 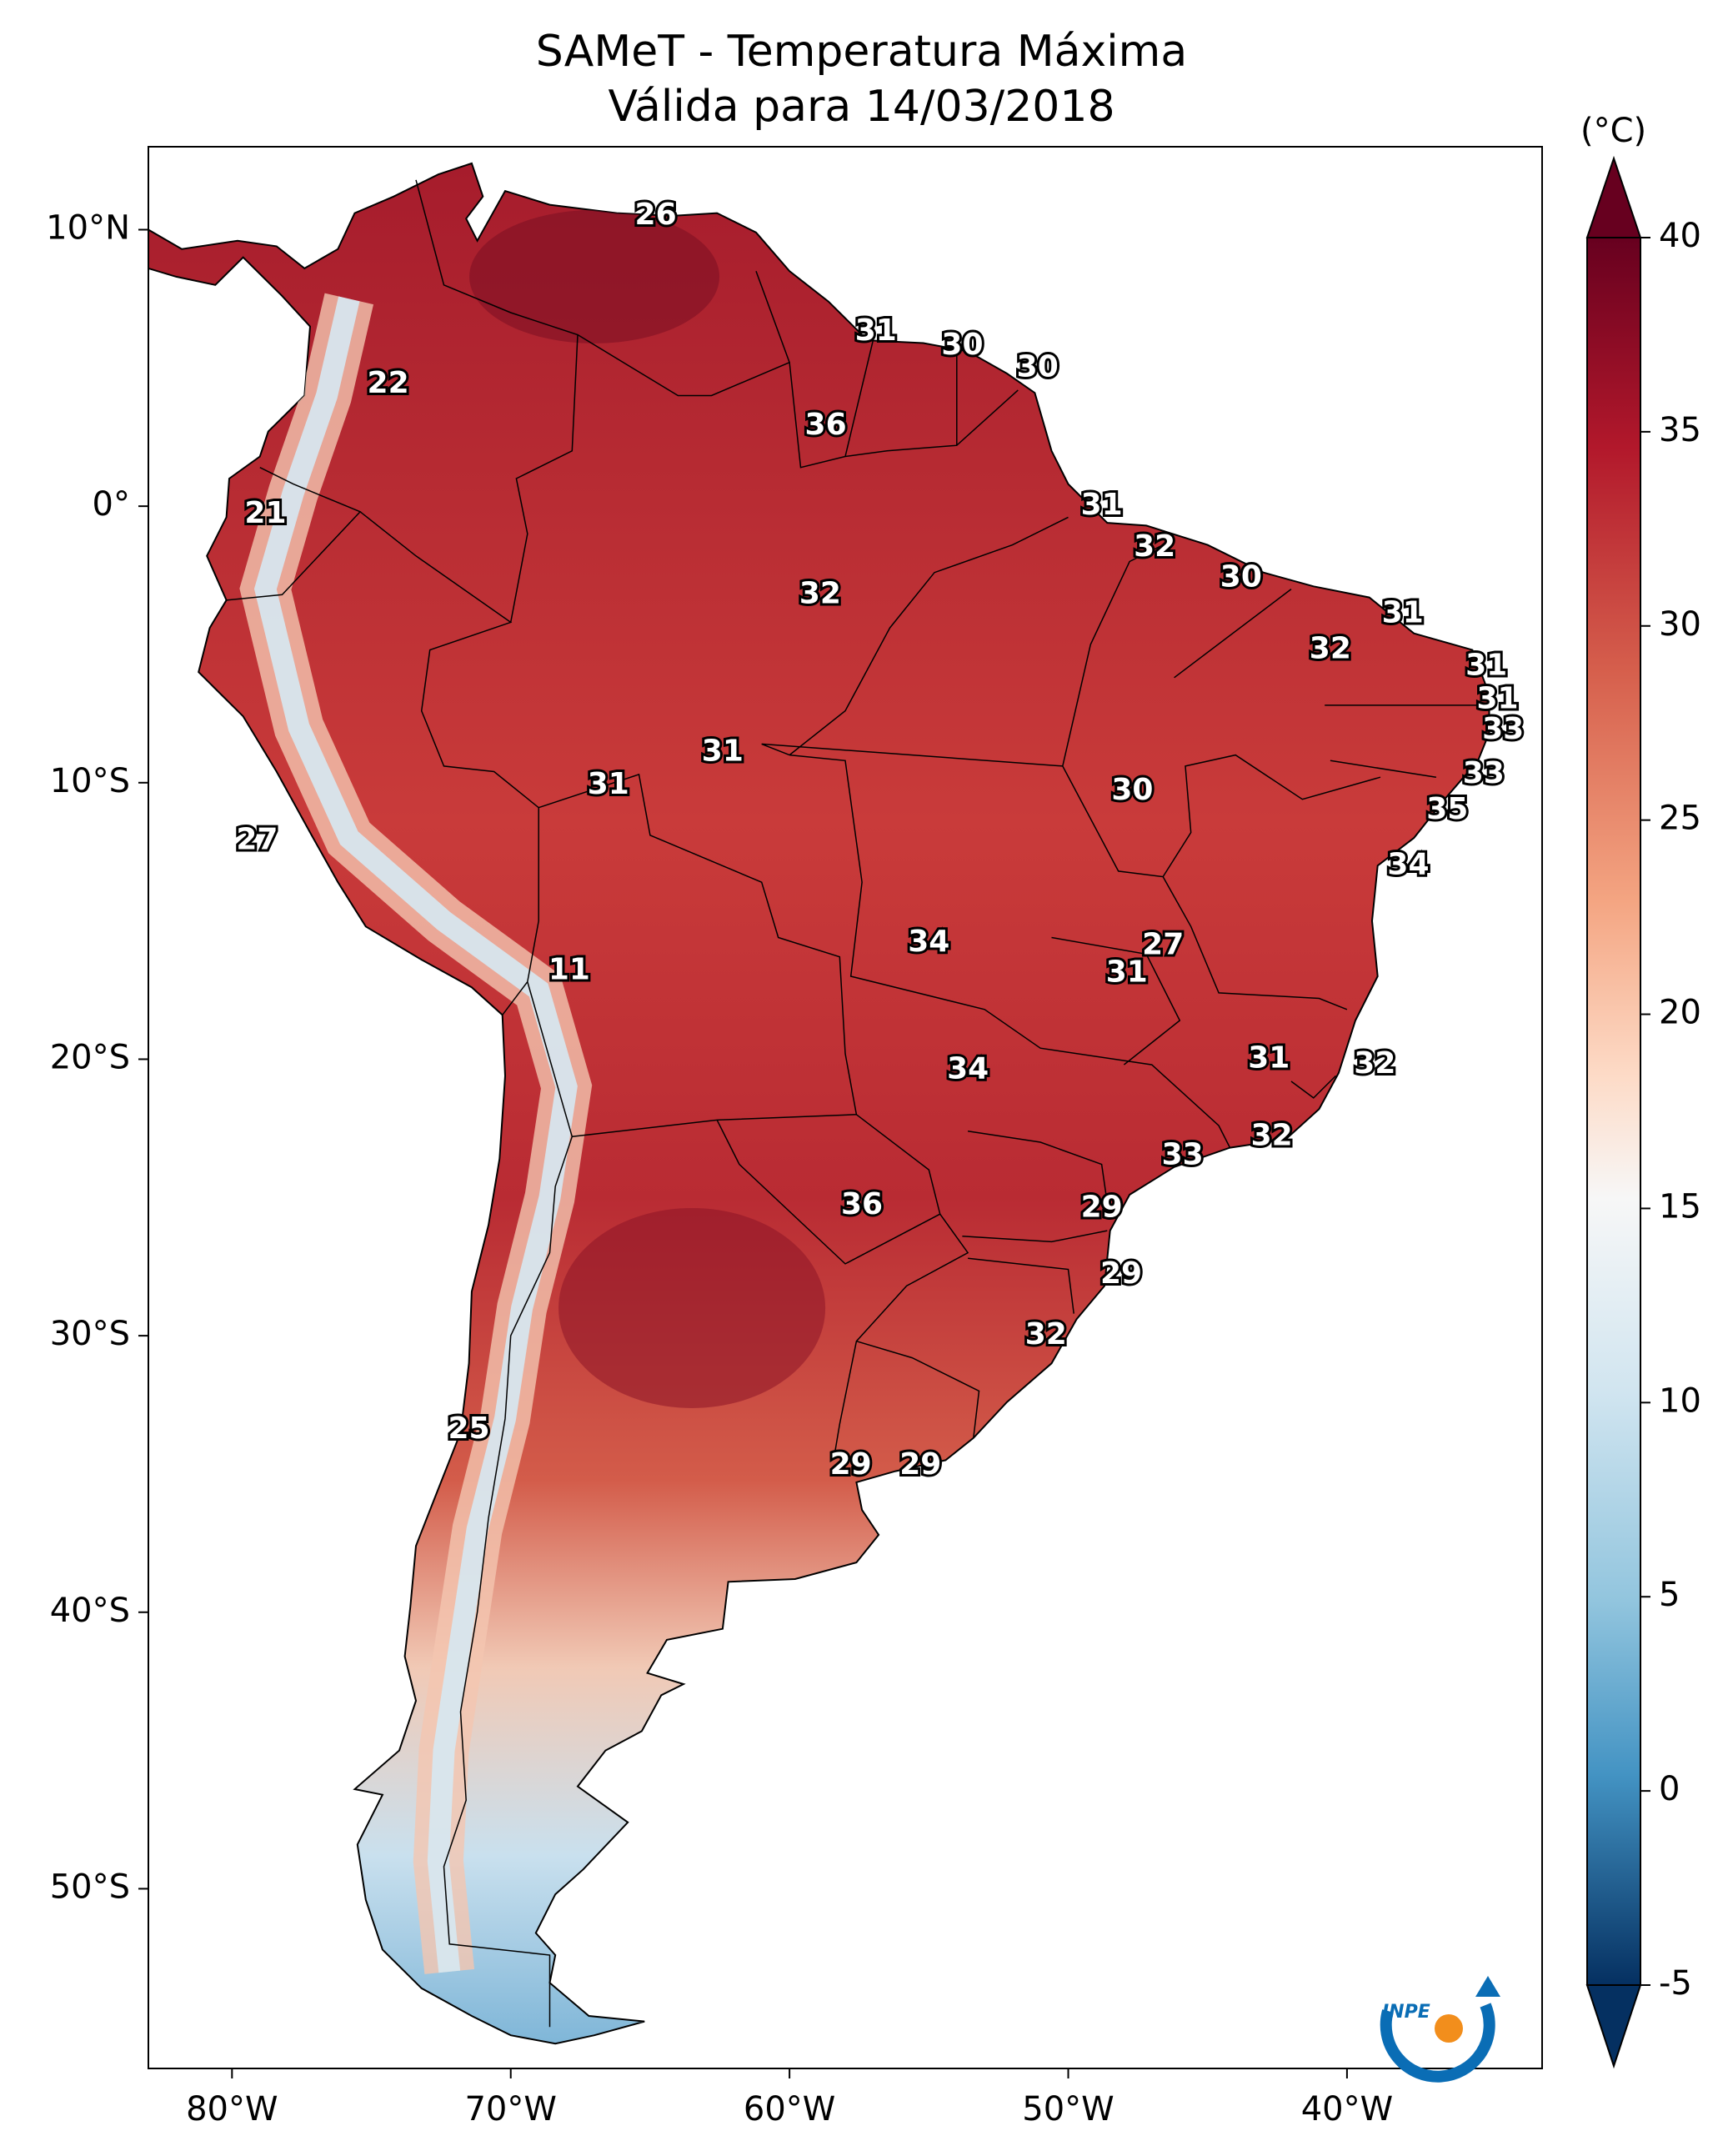 I want to click on colorbar-bar, so click(x=1613, y=1111).